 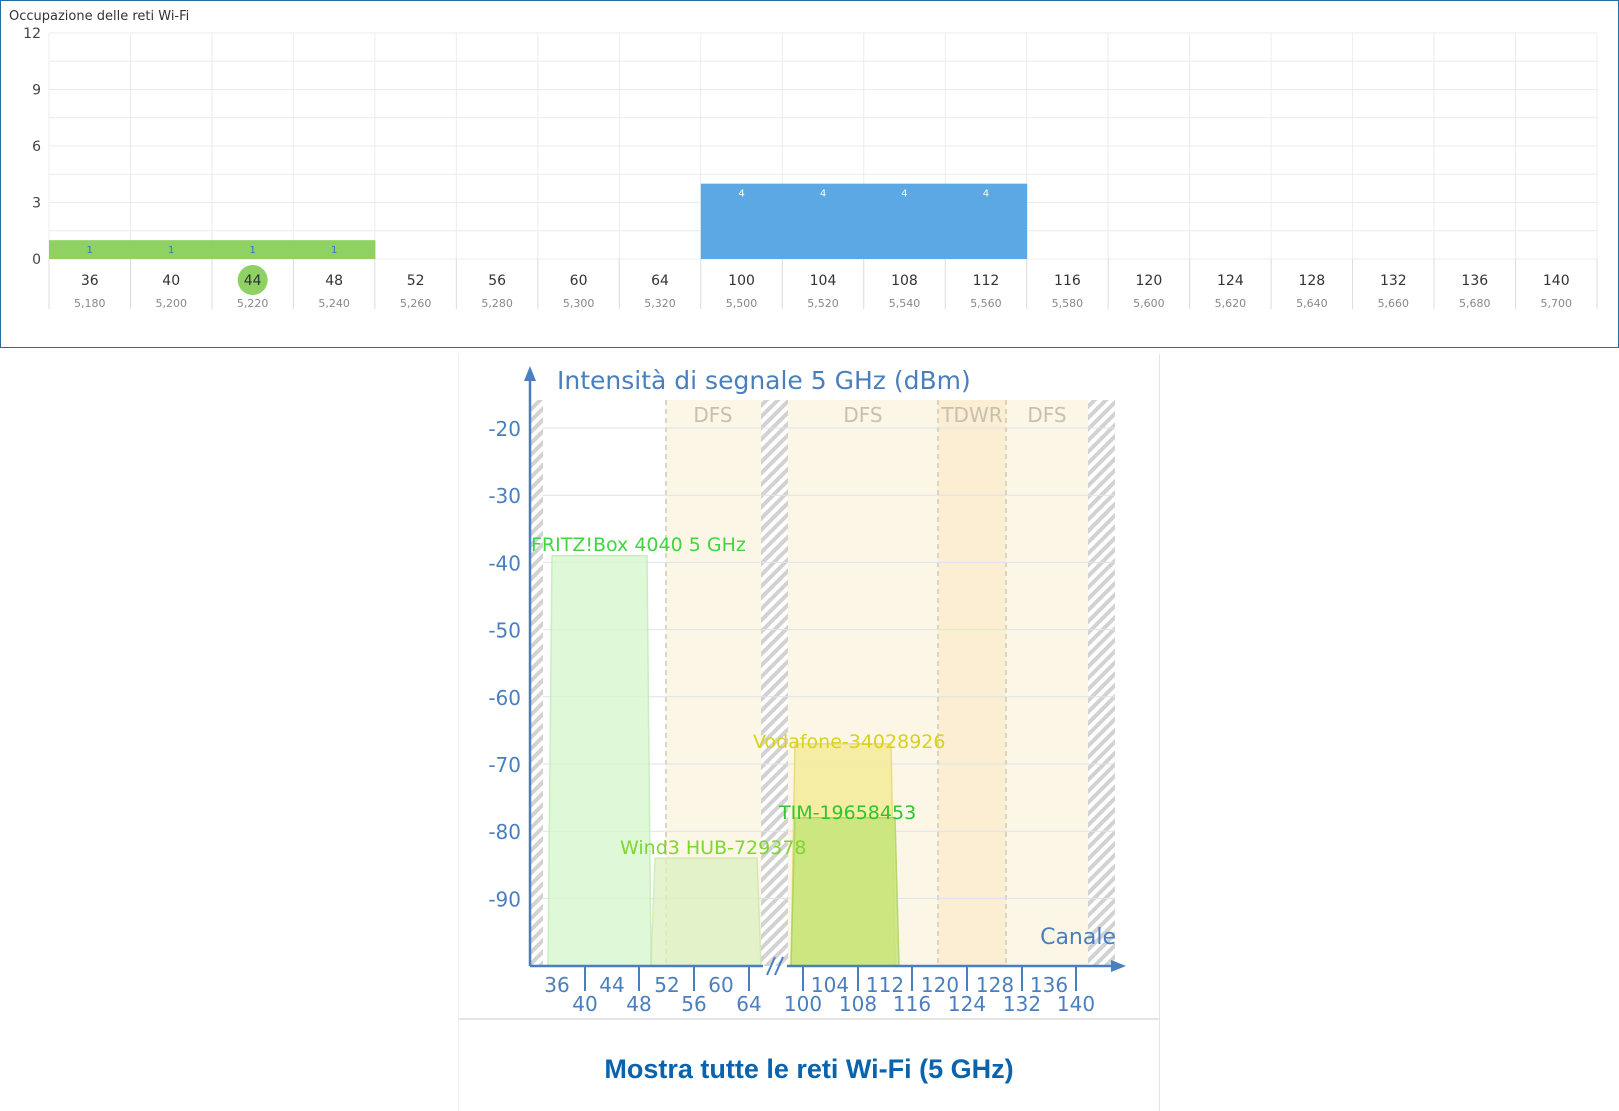 What do you see at coordinates (720, 985) in the screenshot?
I see `x-tick-label: 60` at bounding box center [720, 985].